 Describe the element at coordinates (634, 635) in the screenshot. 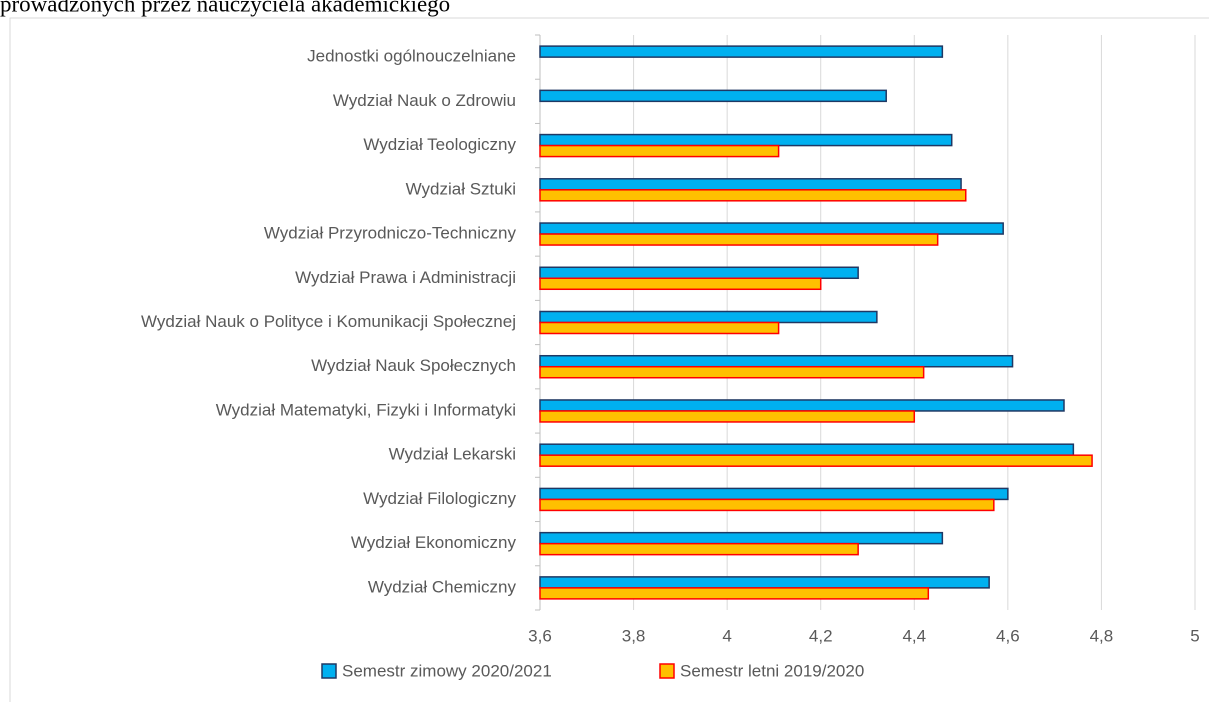

I see `x-tick-label: 3,8` at that location.